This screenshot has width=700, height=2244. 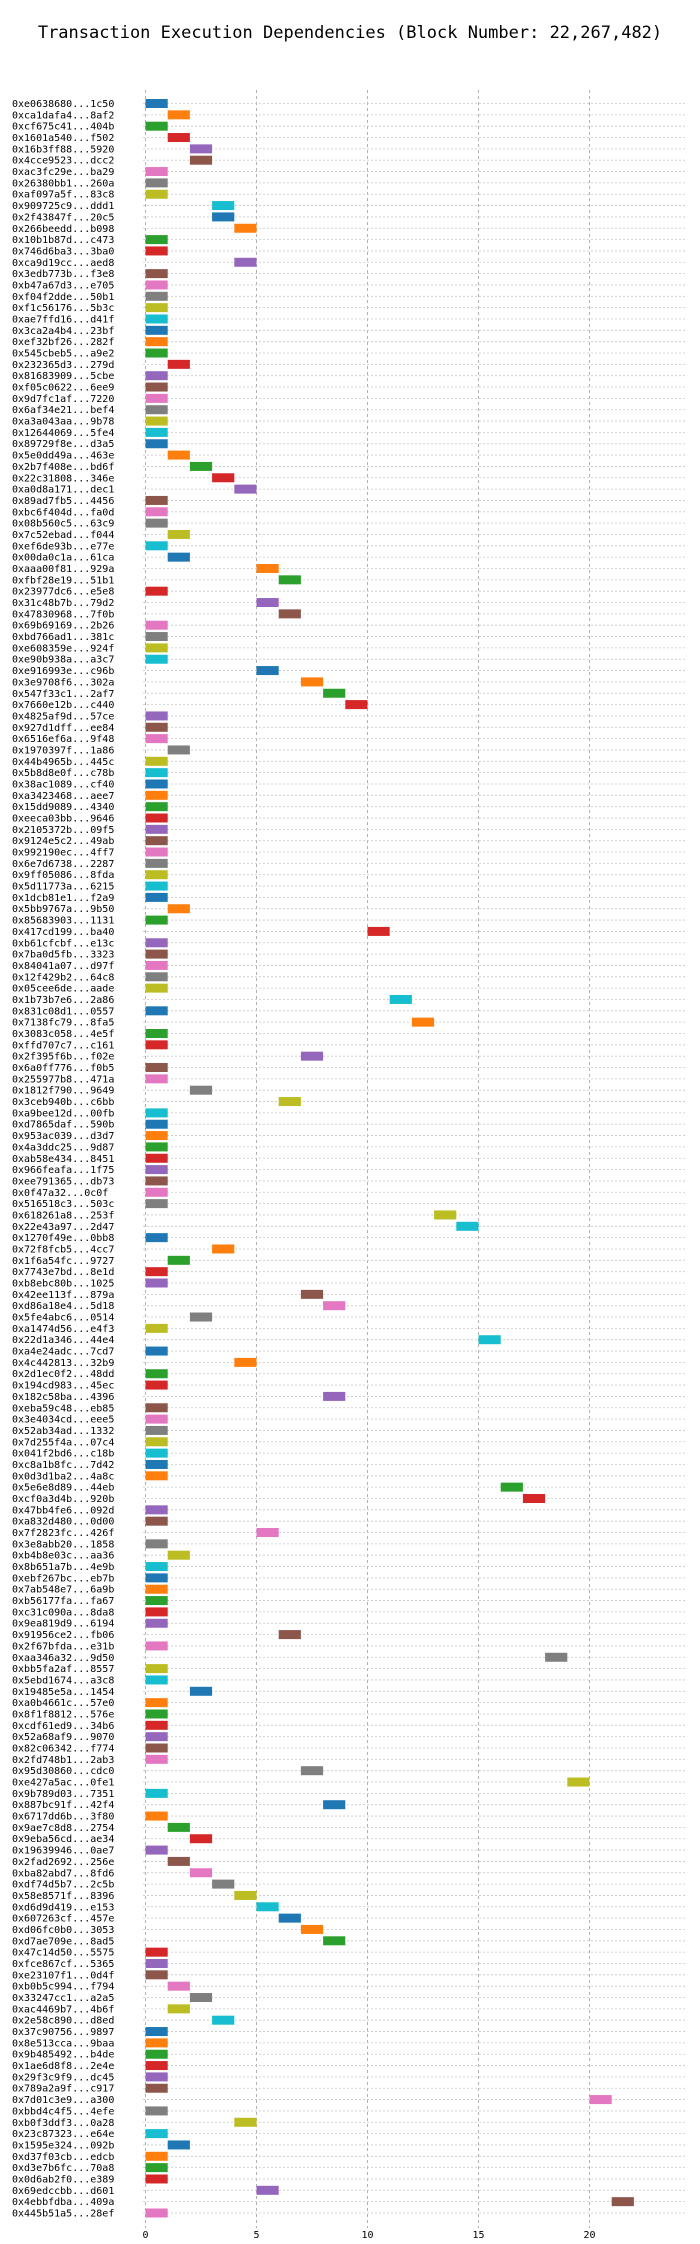 I want to click on y-tick-label: 0x85683903...1131, so click(x=63, y=921).